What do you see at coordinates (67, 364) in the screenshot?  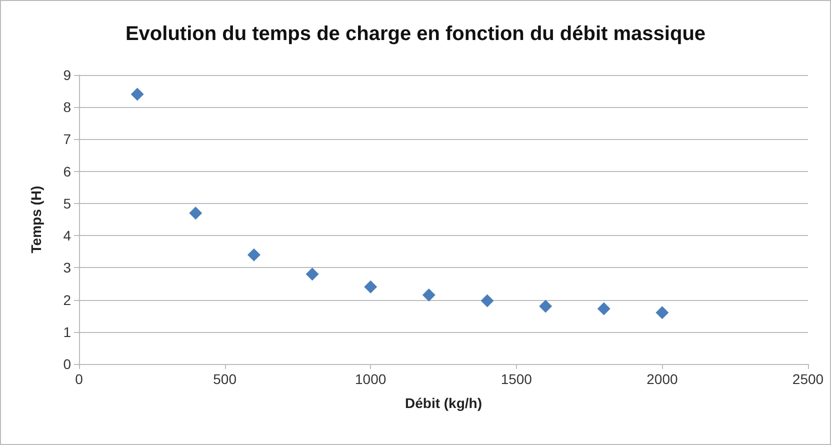 I see `y-tick-label: 0` at bounding box center [67, 364].